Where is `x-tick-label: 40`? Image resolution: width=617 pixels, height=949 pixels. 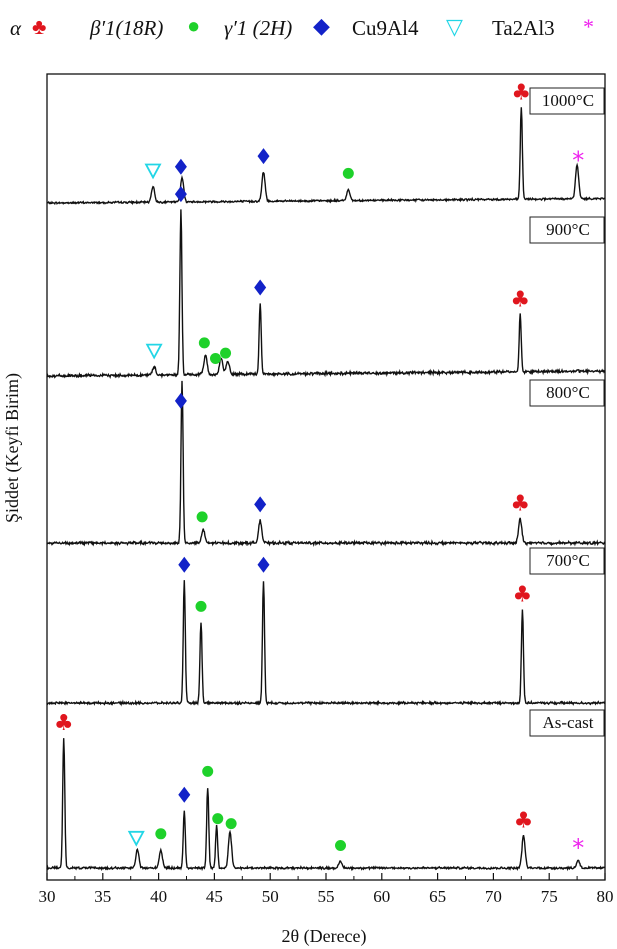
x-tick-label: 40 is located at coordinates (158, 896).